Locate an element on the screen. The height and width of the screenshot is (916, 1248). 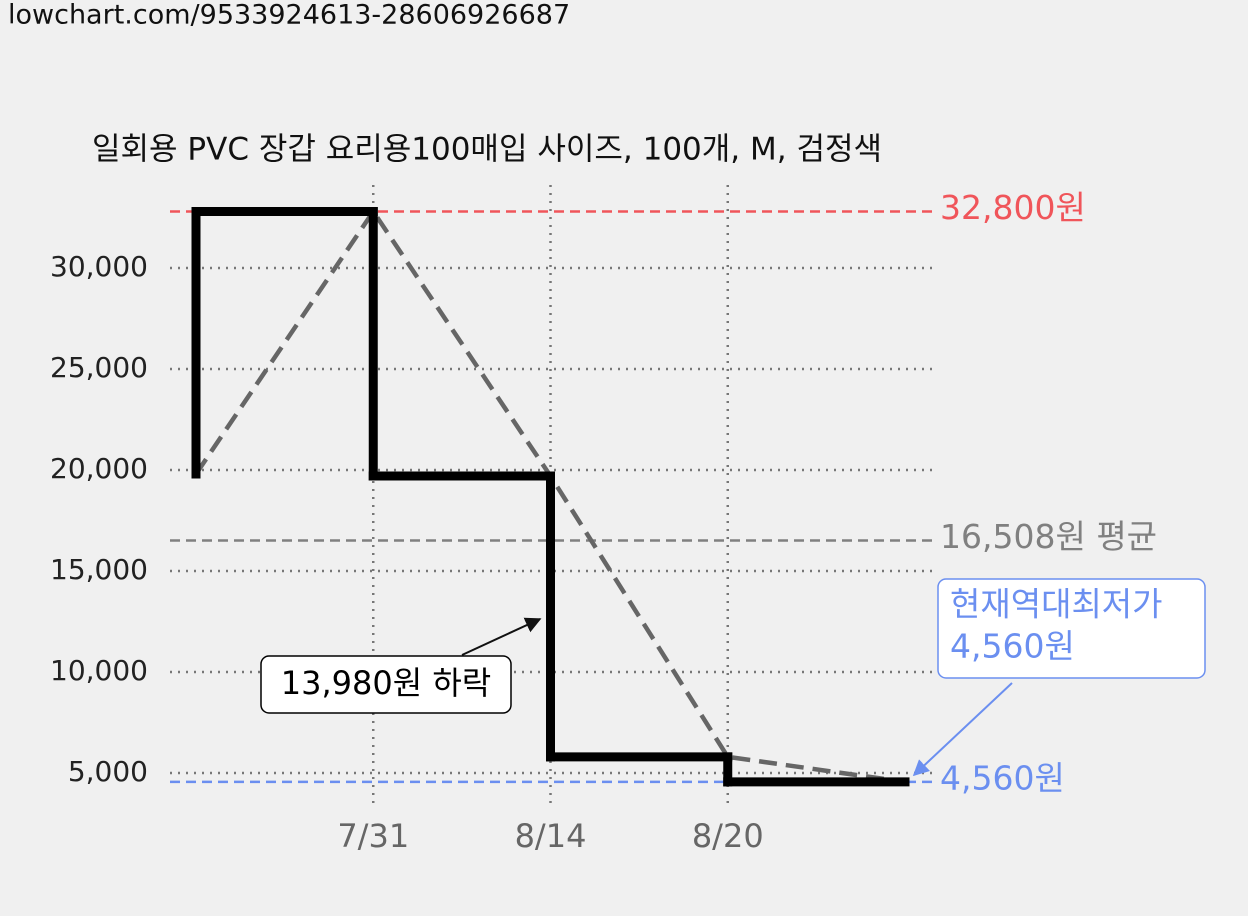
reference-label: 4,560원 is located at coordinates (1002, 777).